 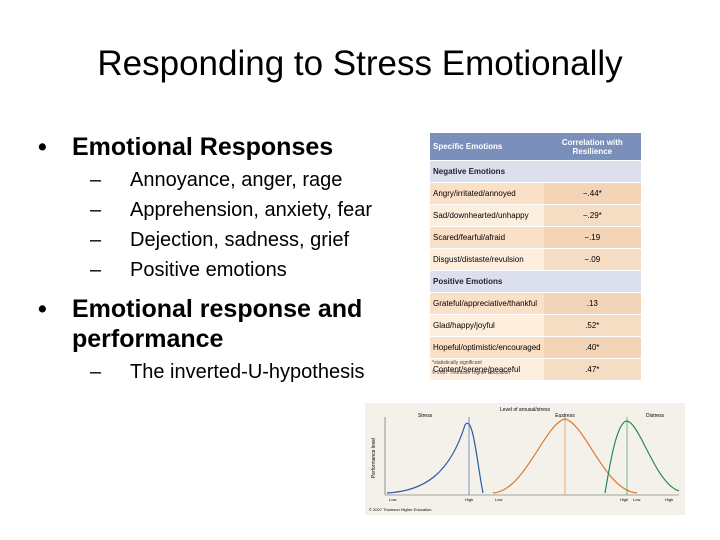 I want to click on panel-label: Eustress, so click(x=565, y=416).